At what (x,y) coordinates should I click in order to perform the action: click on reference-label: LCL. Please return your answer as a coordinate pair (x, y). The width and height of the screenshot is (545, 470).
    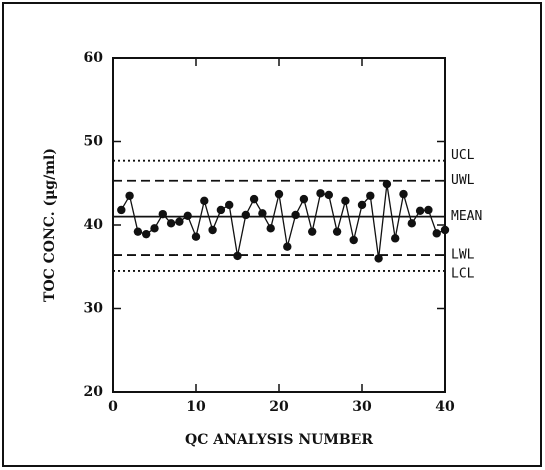
    Looking at the image, I should click on (463, 273).